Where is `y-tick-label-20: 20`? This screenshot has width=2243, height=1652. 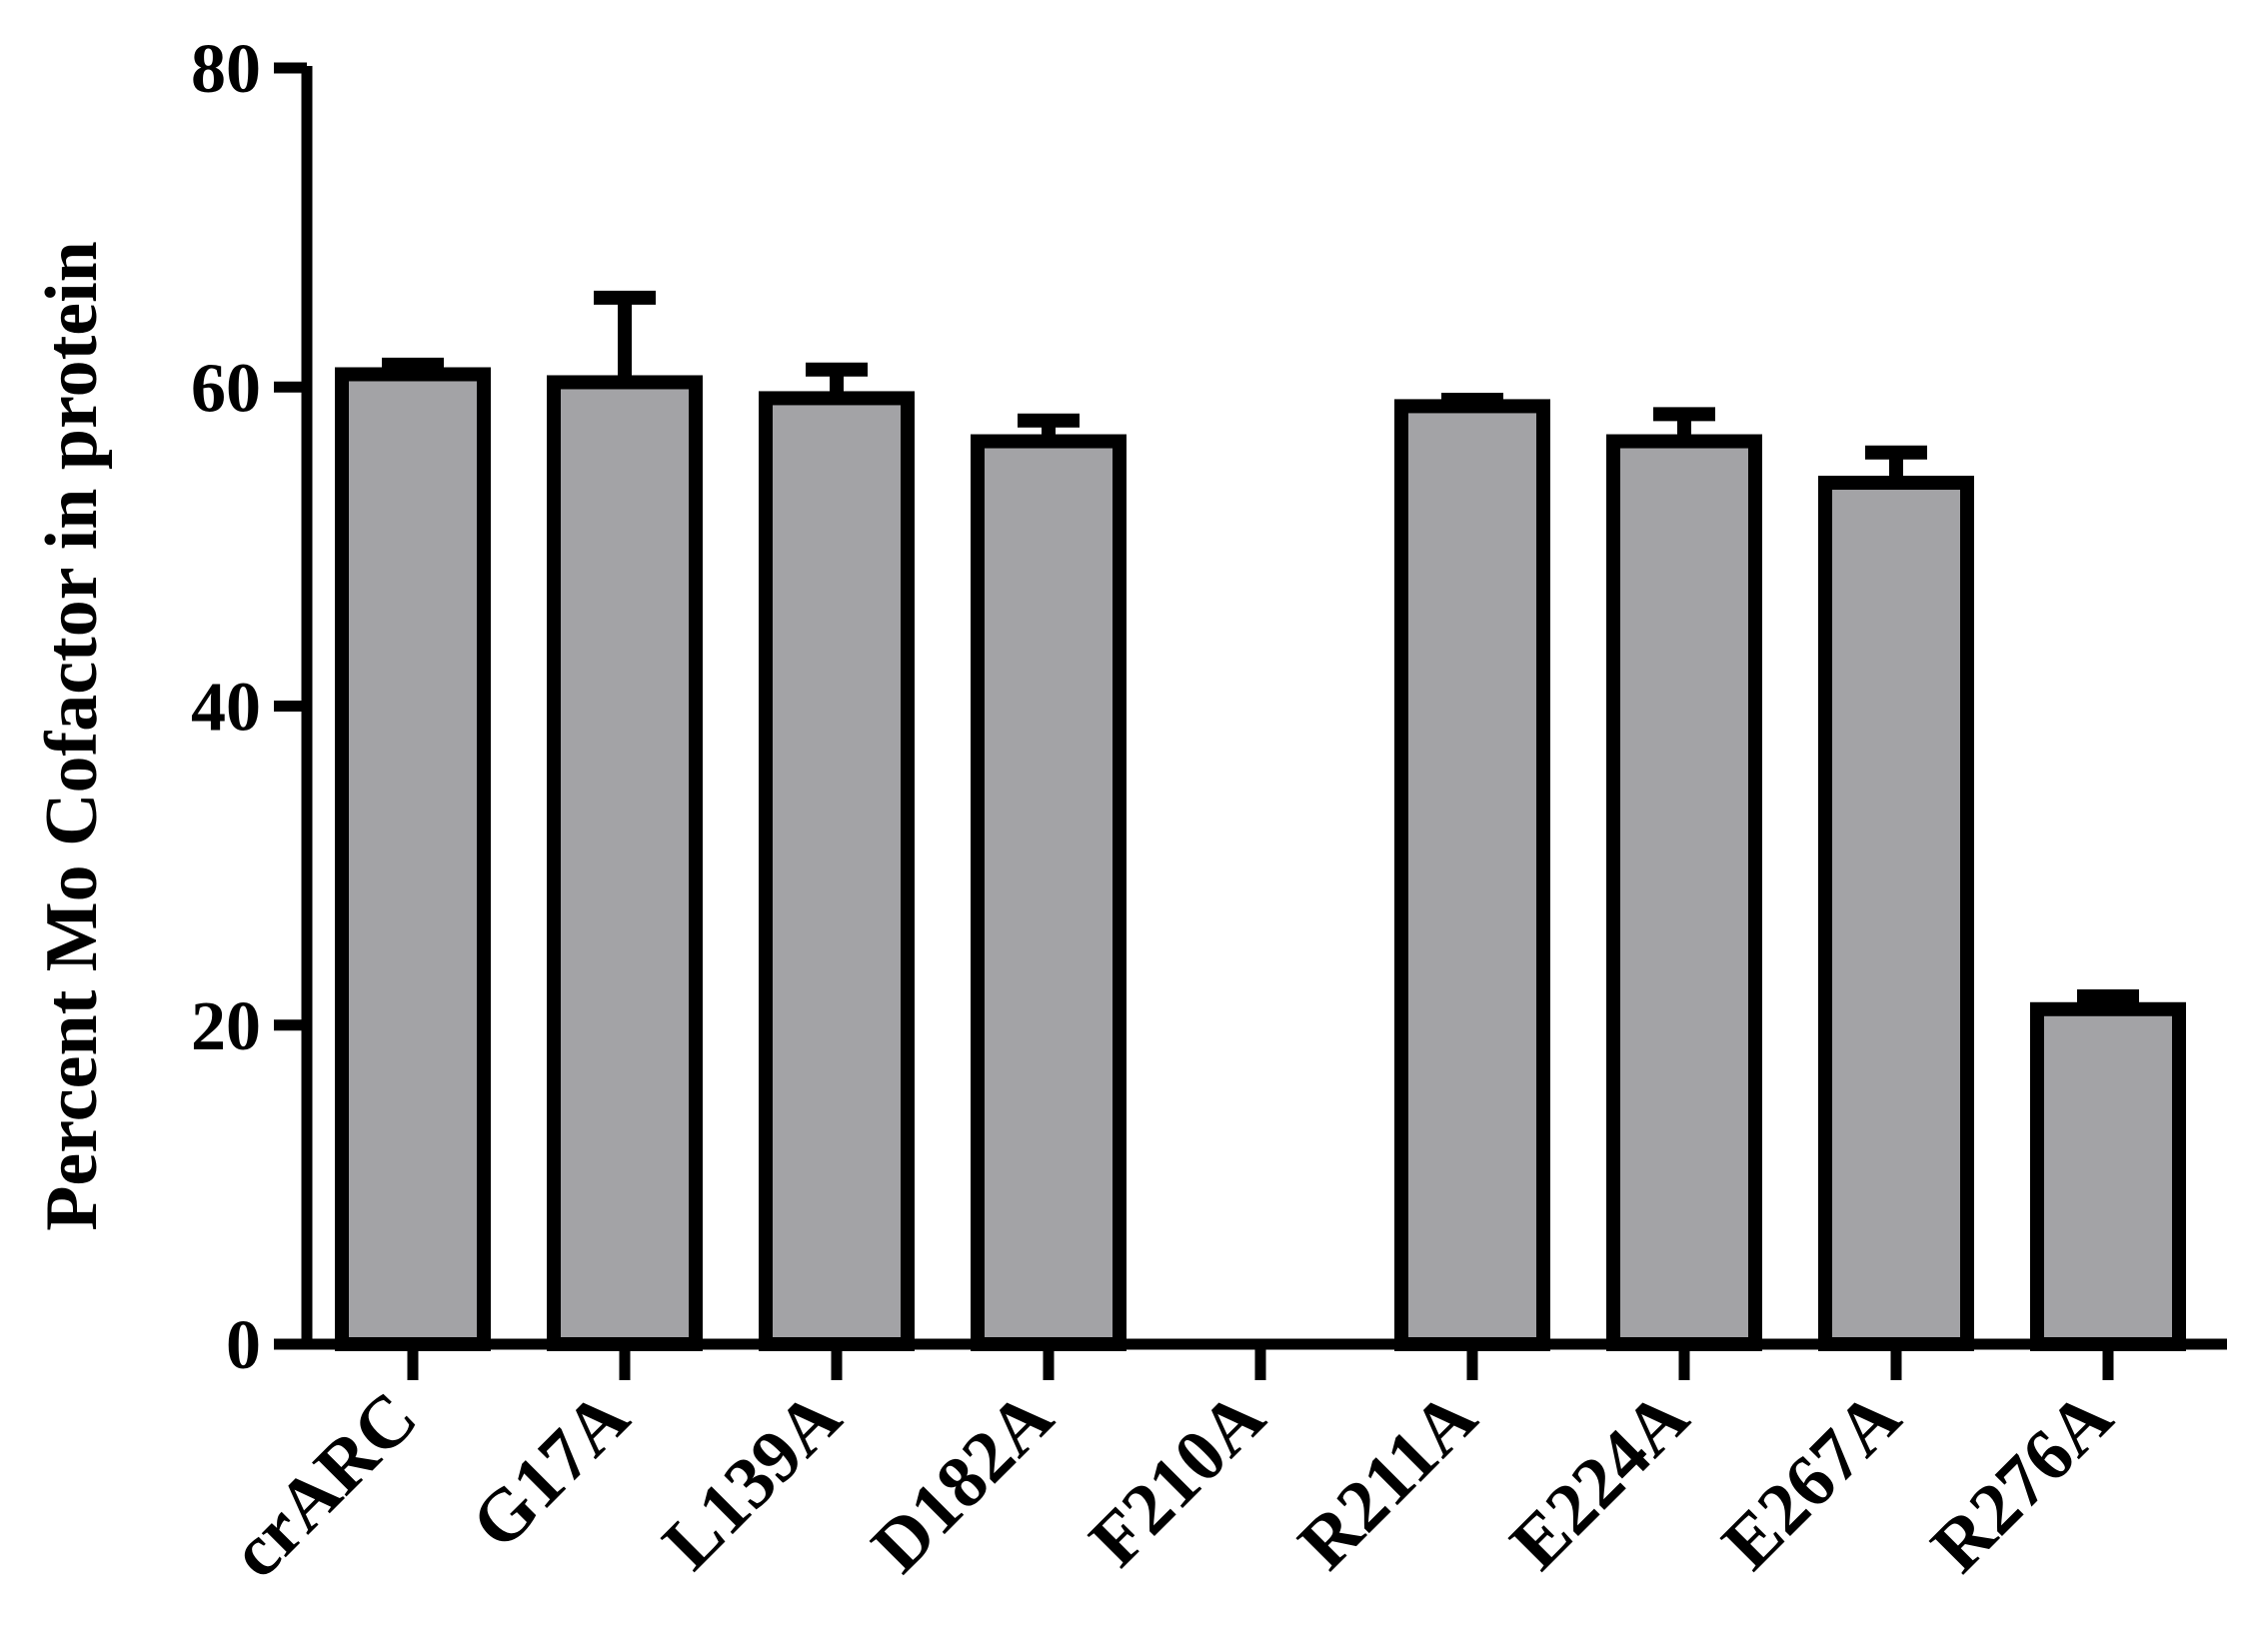
y-tick-label-20: 20 is located at coordinates (226, 1026).